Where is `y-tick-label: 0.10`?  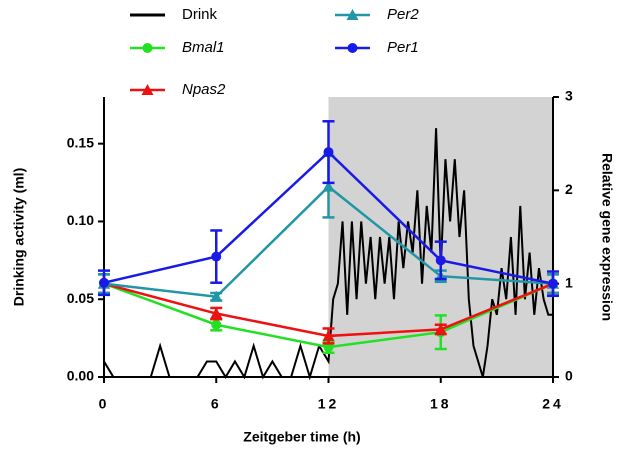
y-tick-label: 0.10 is located at coordinates (80, 220).